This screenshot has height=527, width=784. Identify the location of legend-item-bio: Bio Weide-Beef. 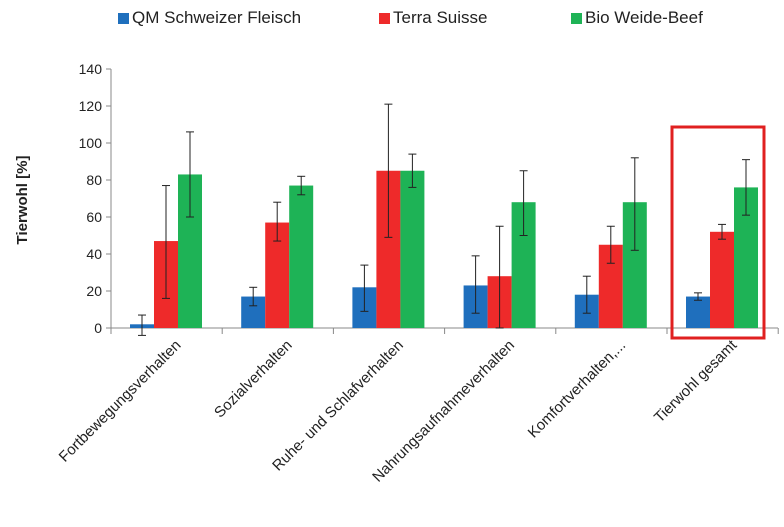
(637, 18).